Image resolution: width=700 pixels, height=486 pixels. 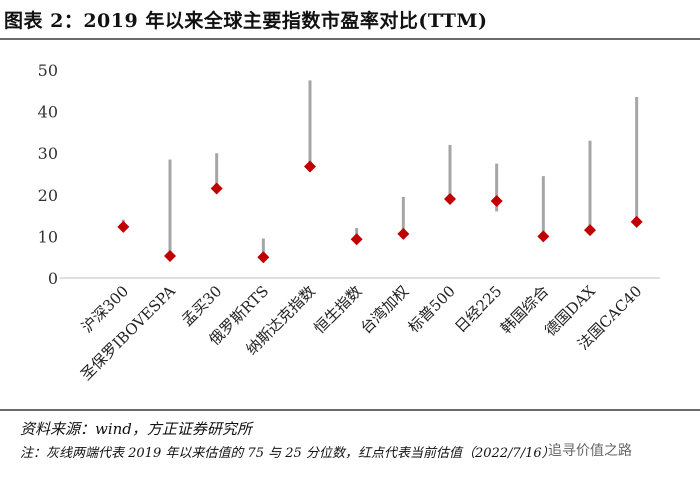 I want to click on title-divider, so click(x=350, y=39).